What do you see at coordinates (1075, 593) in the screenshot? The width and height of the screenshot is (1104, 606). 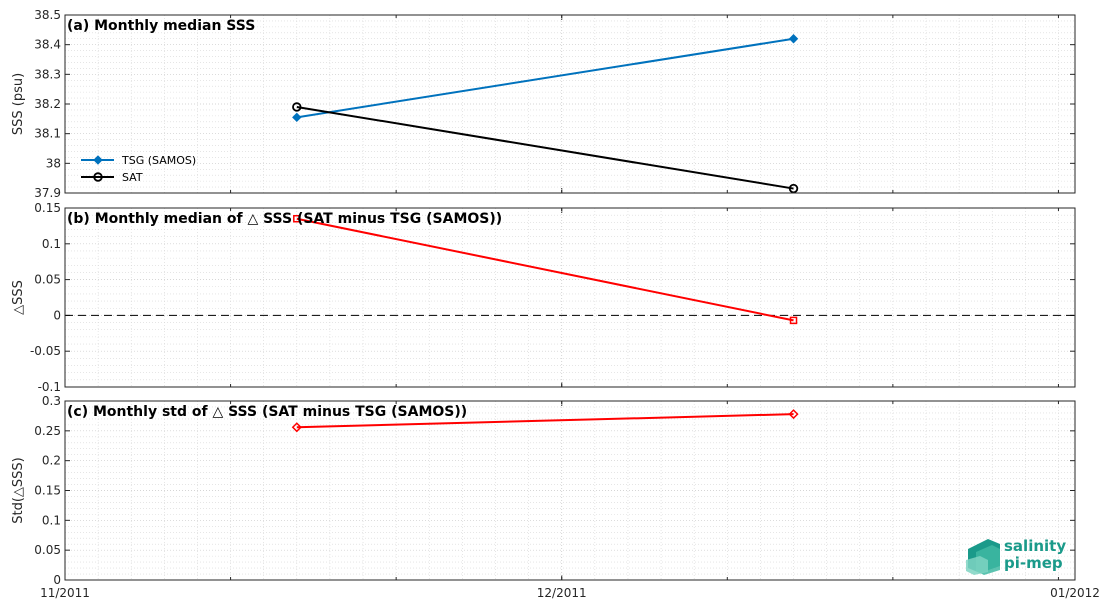 I see `x-tick-label: 01/2012` at bounding box center [1075, 593].